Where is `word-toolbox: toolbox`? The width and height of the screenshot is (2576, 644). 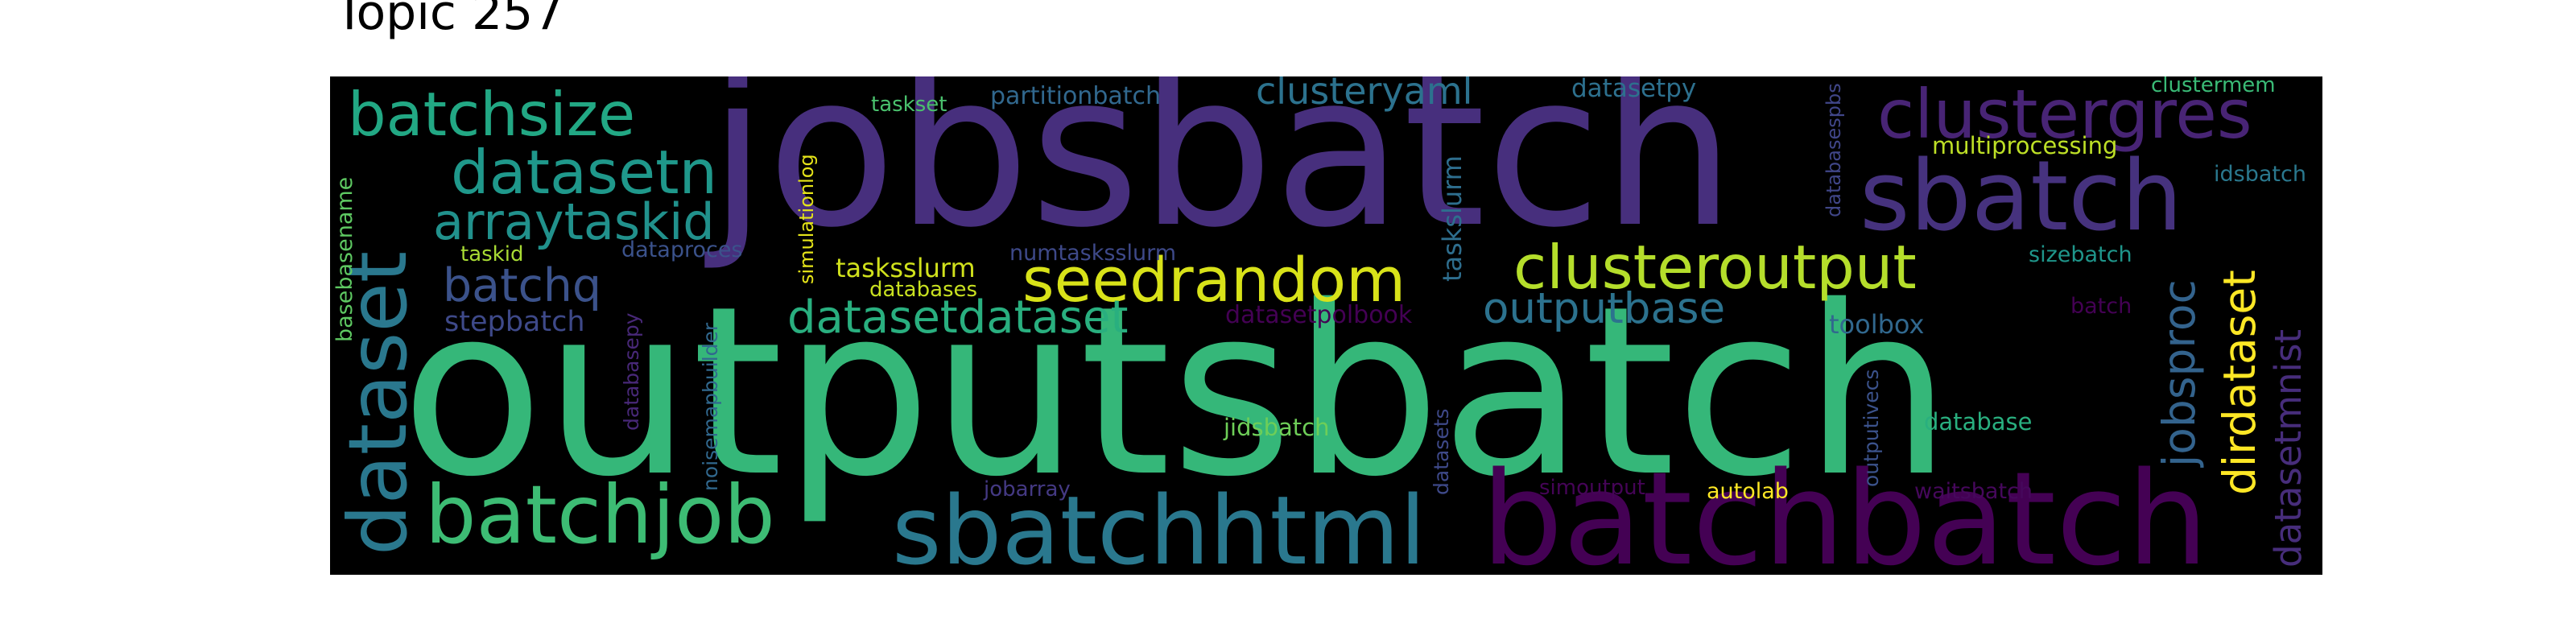 word-toolbox: toolbox is located at coordinates (1877, 324).